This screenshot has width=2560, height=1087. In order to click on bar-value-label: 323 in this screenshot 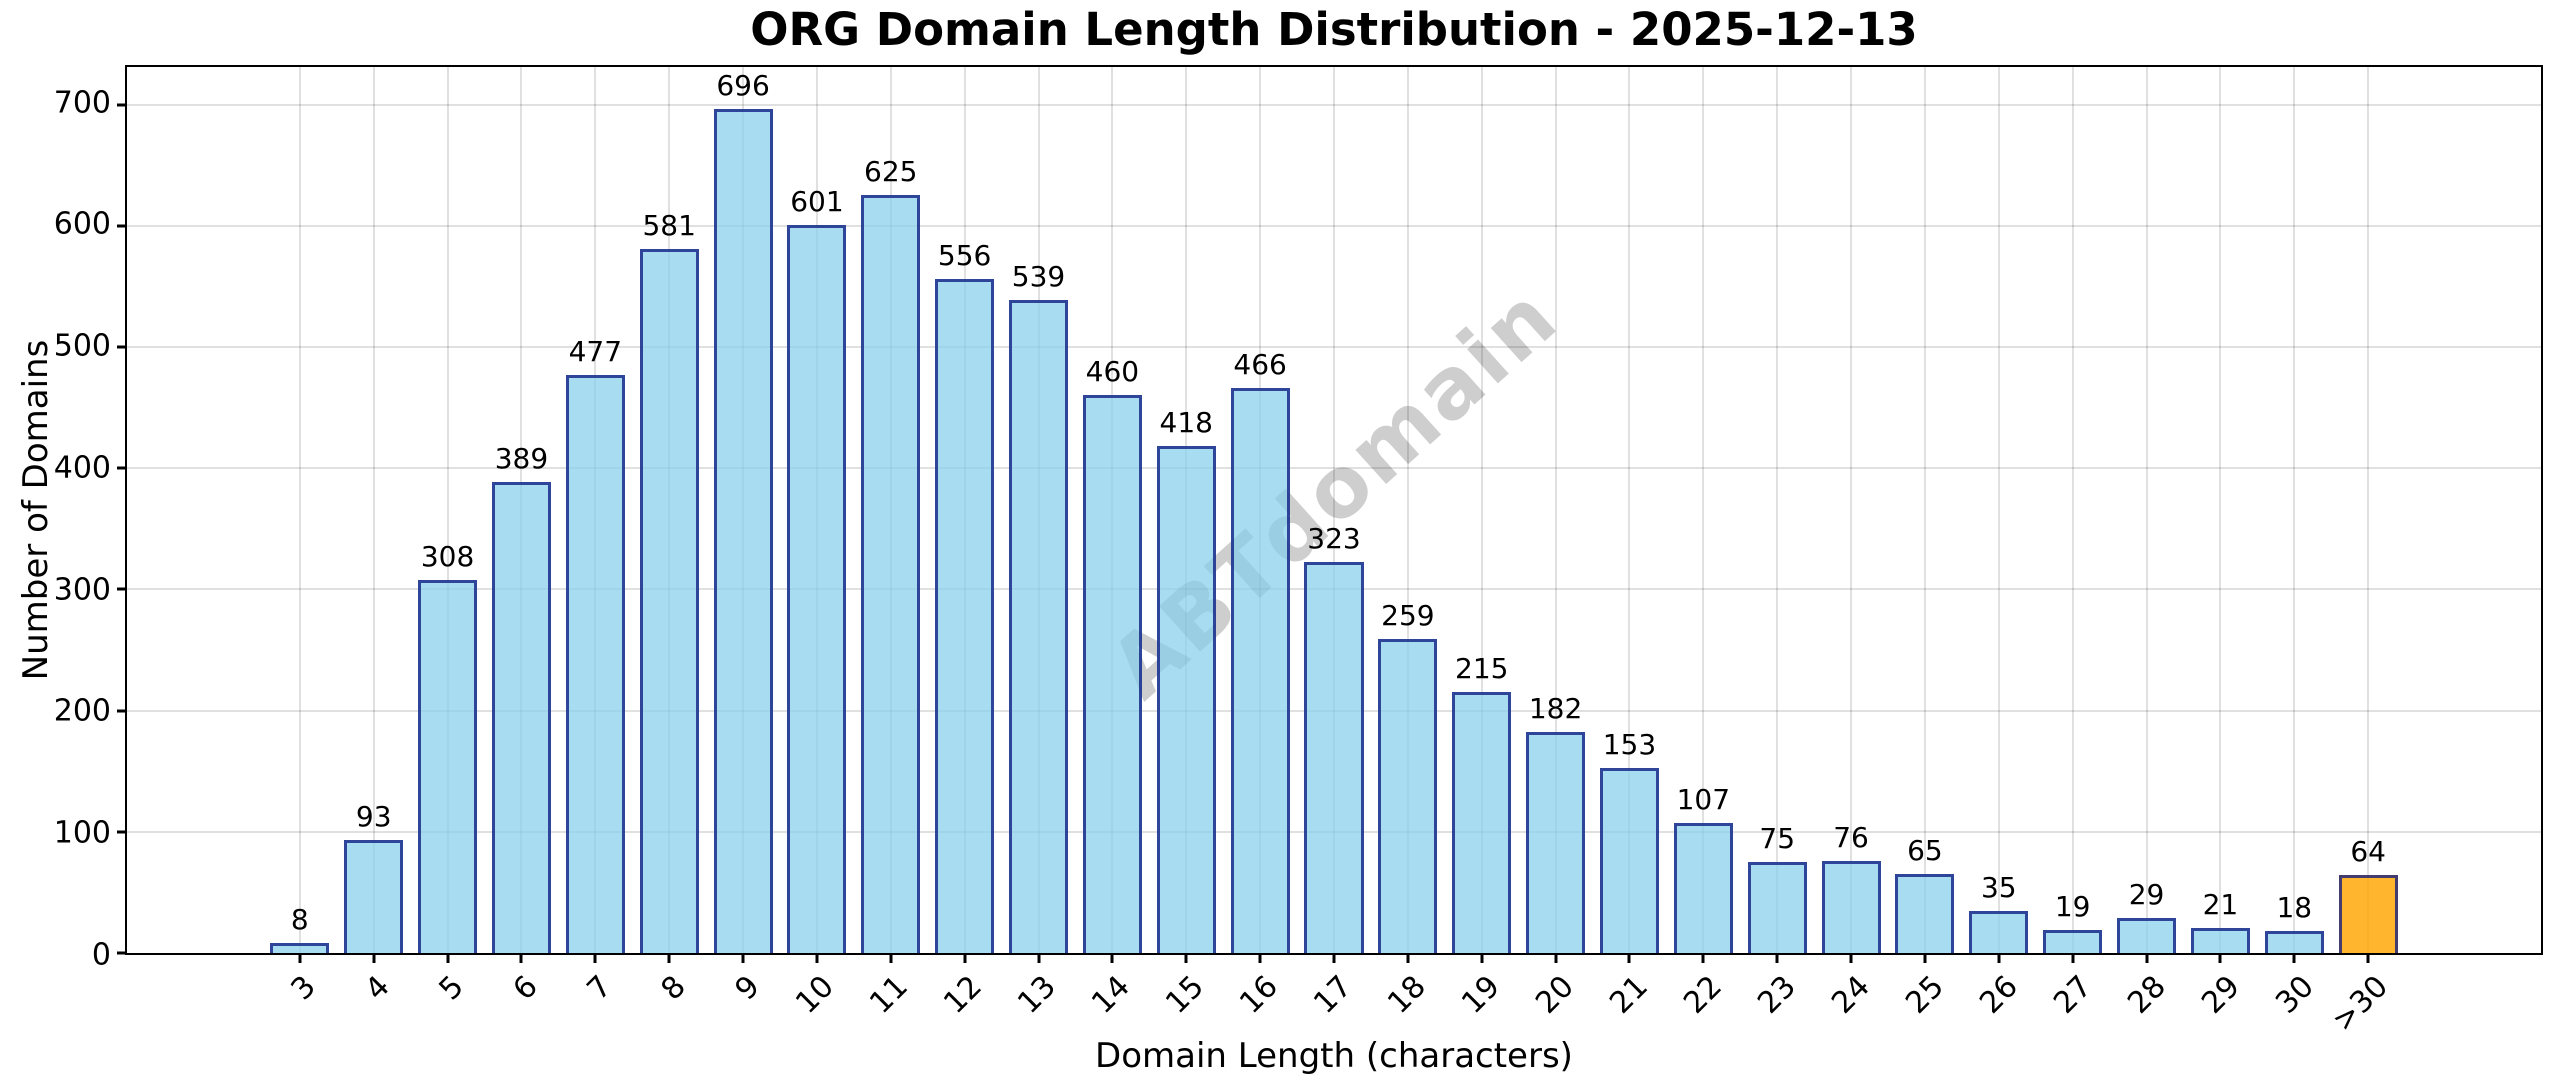, I will do `click(1334, 538)`.